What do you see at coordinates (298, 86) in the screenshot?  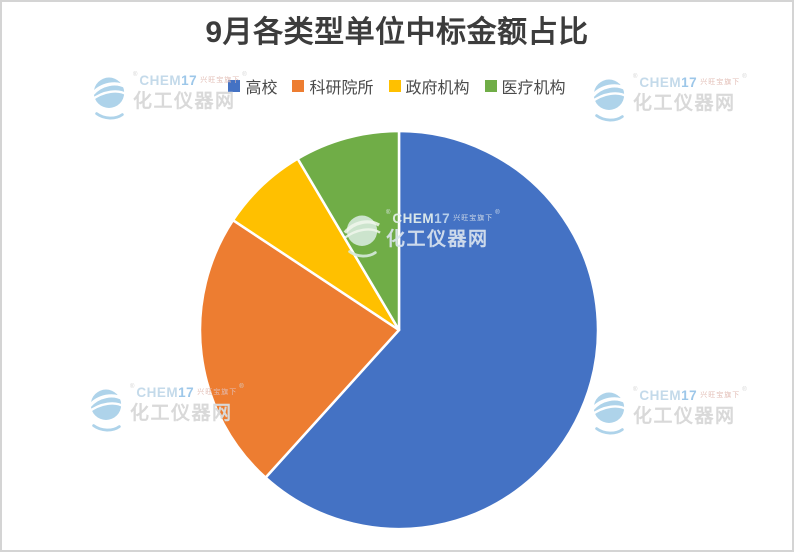 I see `legend-swatch-research-institutes` at bounding box center [298, 86].